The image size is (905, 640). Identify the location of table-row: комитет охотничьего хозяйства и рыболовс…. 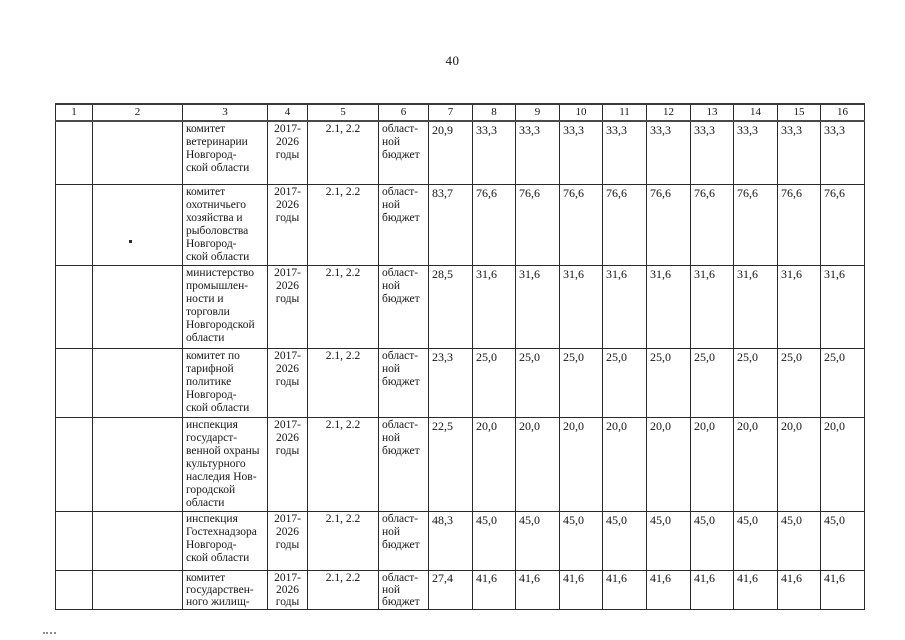
(460, 224).